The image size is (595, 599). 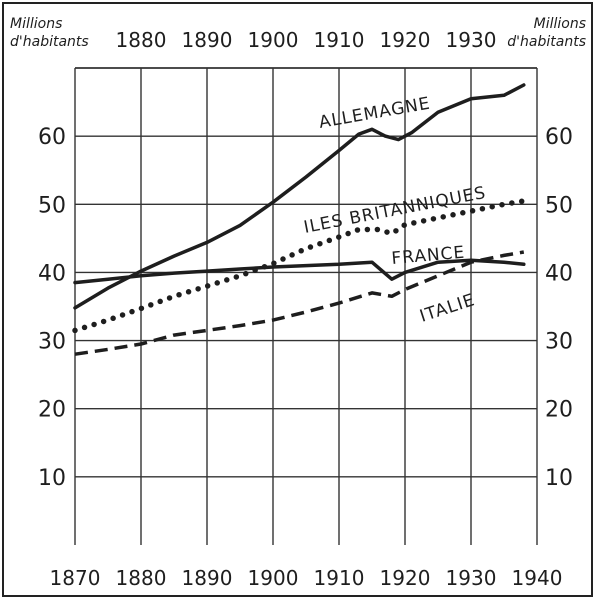 What do you see at coordinates (49, 33) in the screenshot?
I see `unit-label-left: Millions d'habitants` at bounding box center [49, 33].